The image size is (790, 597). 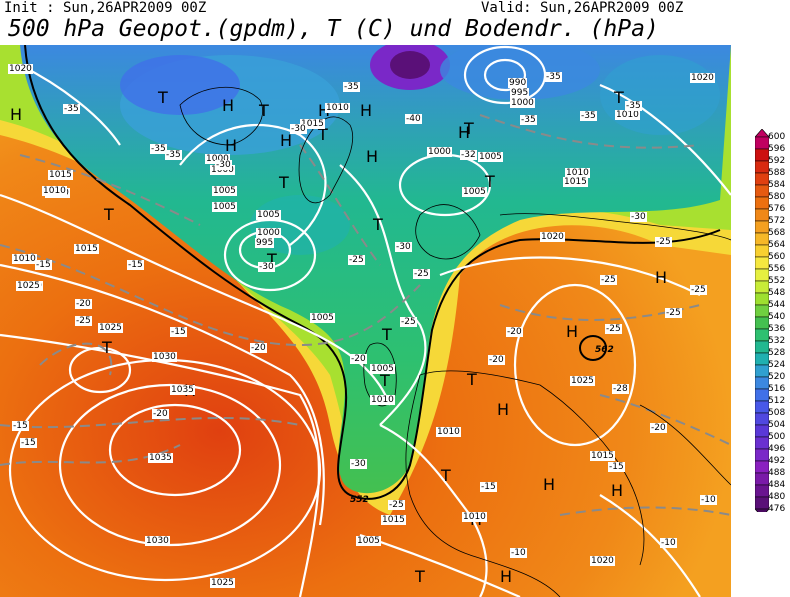 I want to click on colorbar-label: 584, so click(x=777, y=185).